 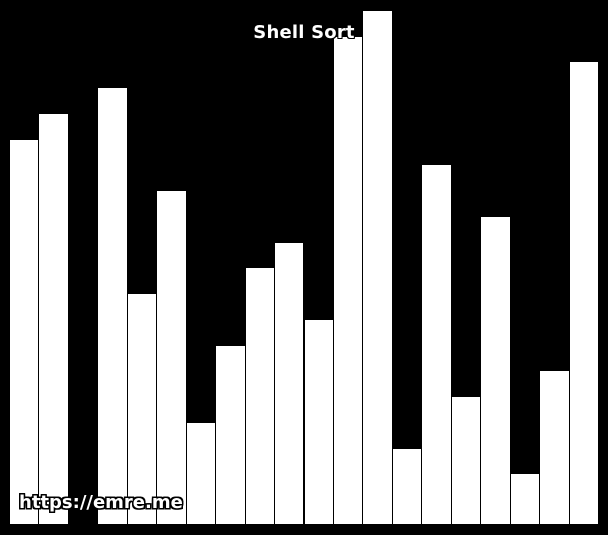 What do you see at coordinates (304, 32) in the screenshot?
I see `page-title: Shell Sort` at bounding box center [304, 32].